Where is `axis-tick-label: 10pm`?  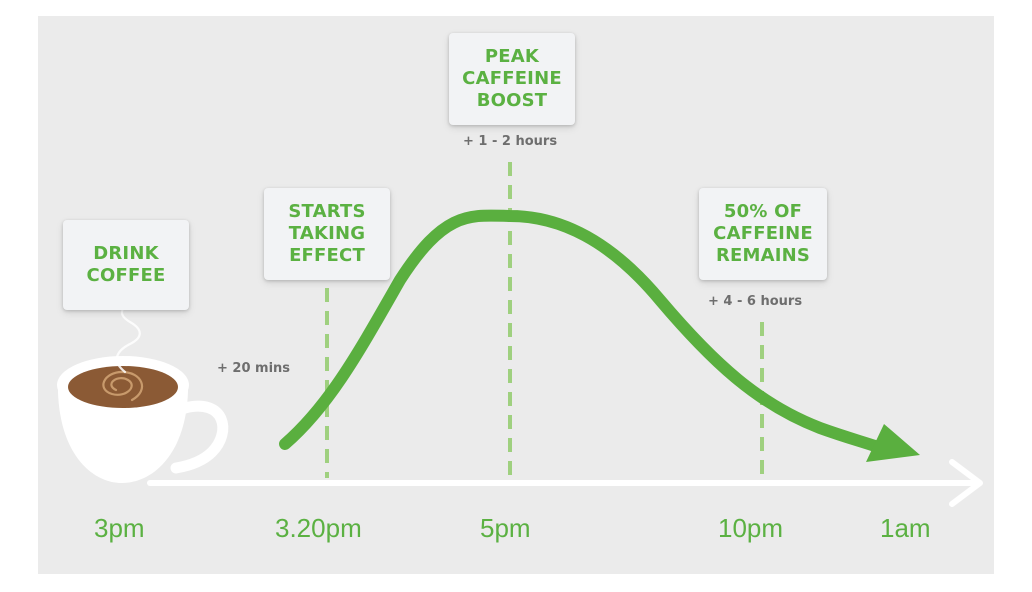 axis-tick-label: 10pm is located at coordinates (751, 528).